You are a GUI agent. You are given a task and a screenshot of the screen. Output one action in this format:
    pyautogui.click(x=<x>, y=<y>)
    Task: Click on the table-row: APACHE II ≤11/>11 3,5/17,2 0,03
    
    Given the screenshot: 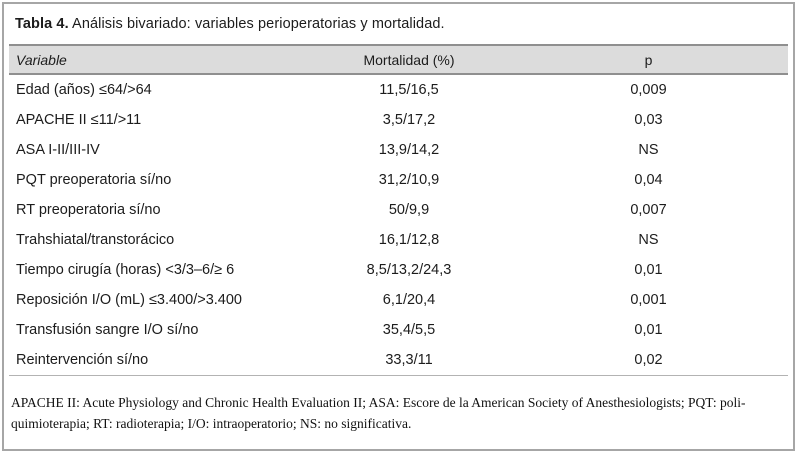 What is the action you would take?
    pyautogui.click(x=398, y=120)
    